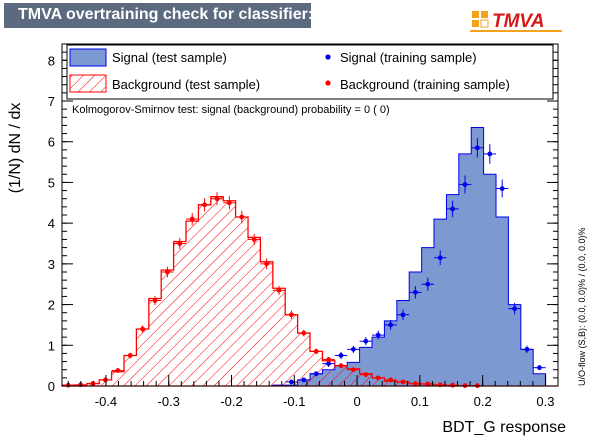 The width and height of the screenshot is (596, 440). What do you see at coordinates (545, 401) in the screenshot?
I see `x-tick-label: 0.3` at bounding box center [545, 401].